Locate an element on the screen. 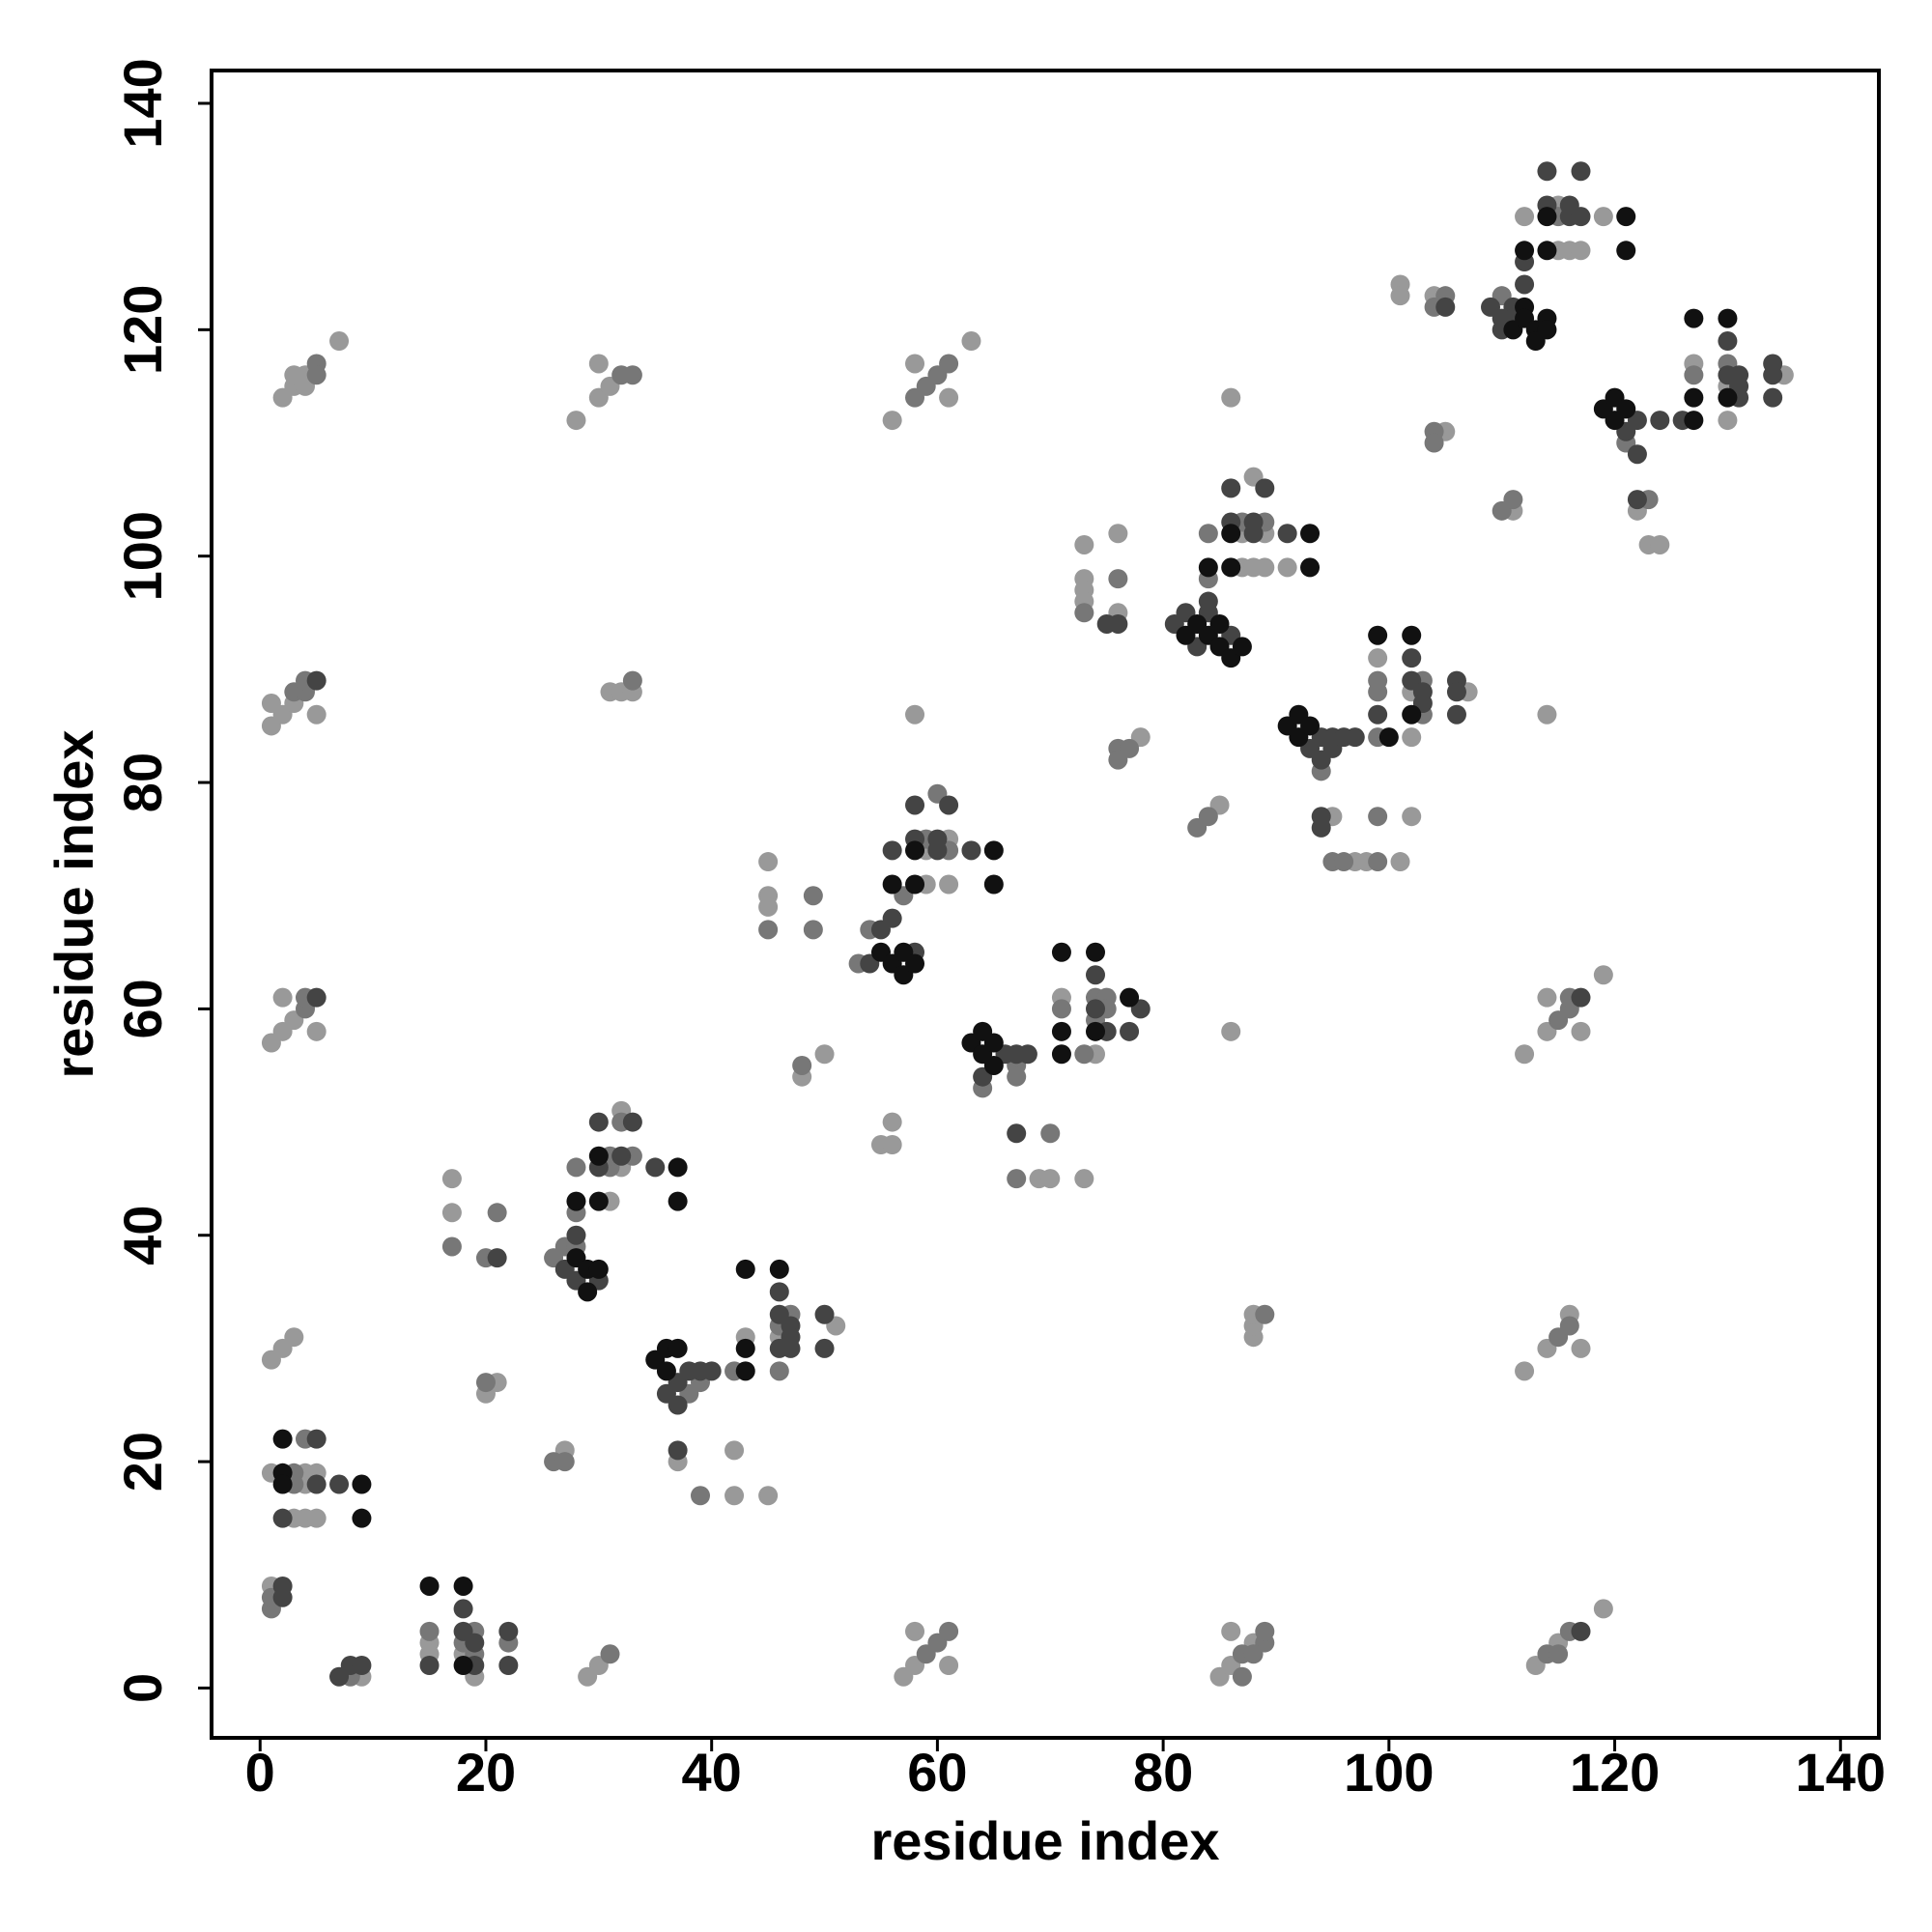  x-tick-label: 100 is located at coordinates (1389, 1772).